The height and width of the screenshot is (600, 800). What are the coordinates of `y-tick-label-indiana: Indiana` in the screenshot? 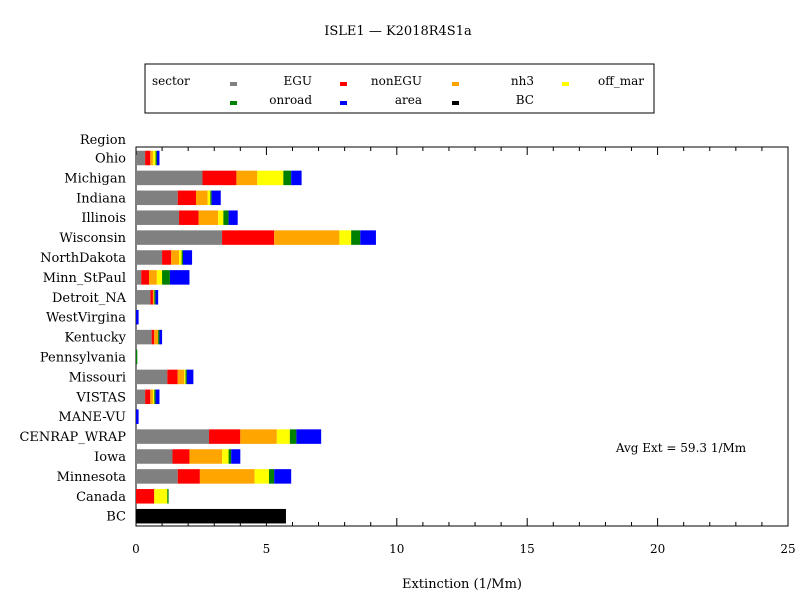 It's located at (101, 198).